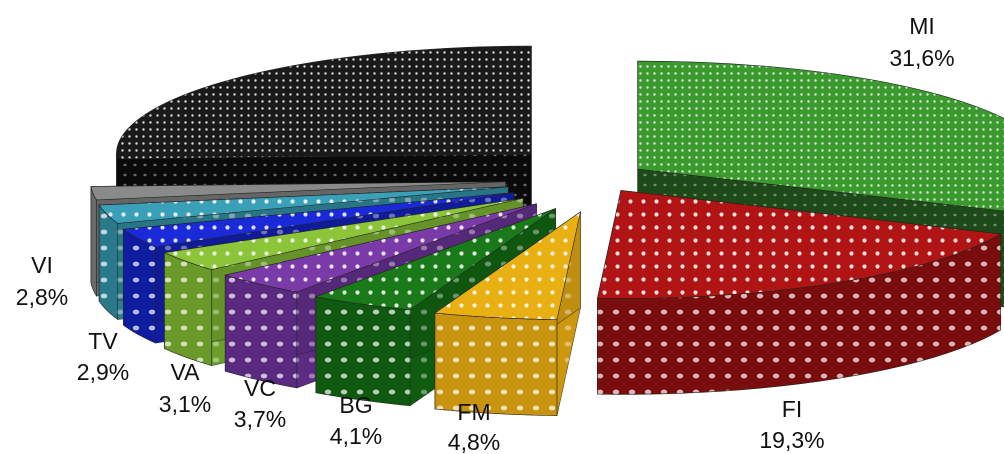 The width and height of the screenshot is (1004, 454). What do you see at coordinates (185, 404) in the screenshot?
I see `slice-label-va-value: 3,1%` at bounding box center [185, 404].